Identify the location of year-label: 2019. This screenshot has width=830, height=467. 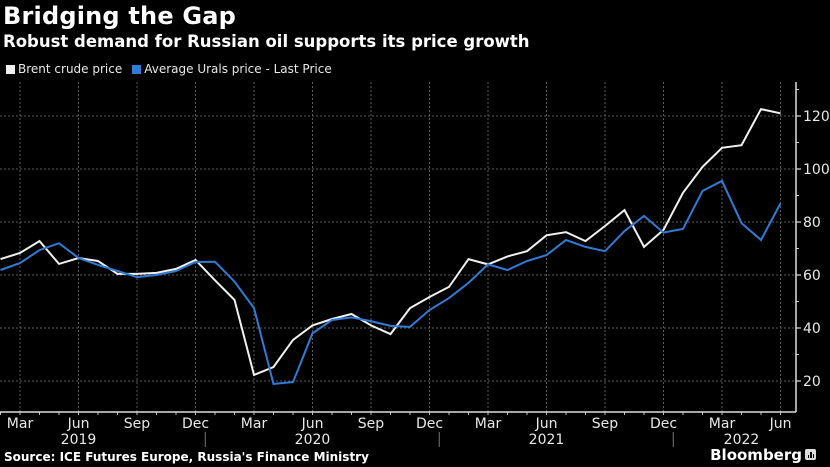
(79, 440).